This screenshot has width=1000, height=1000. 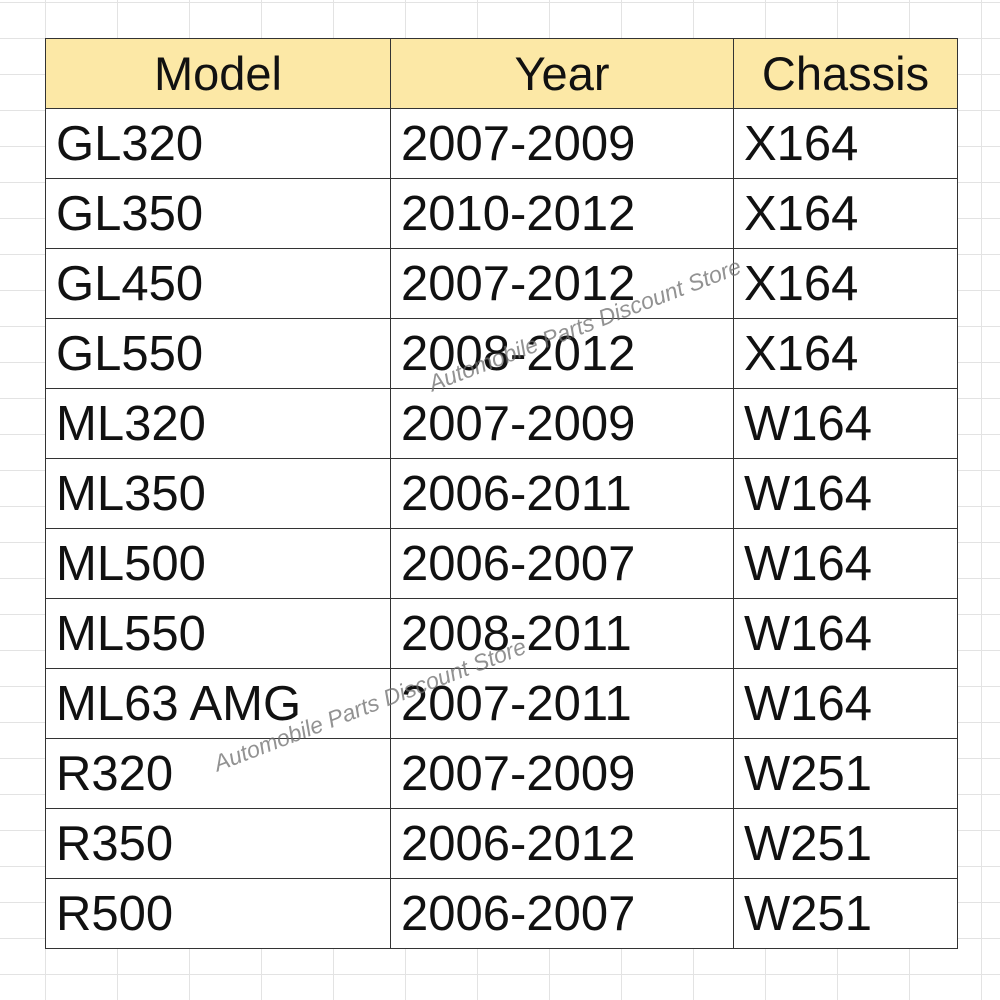 I want to click on table-row: R500 2006-2007 W251, so click(x=501, y=913).